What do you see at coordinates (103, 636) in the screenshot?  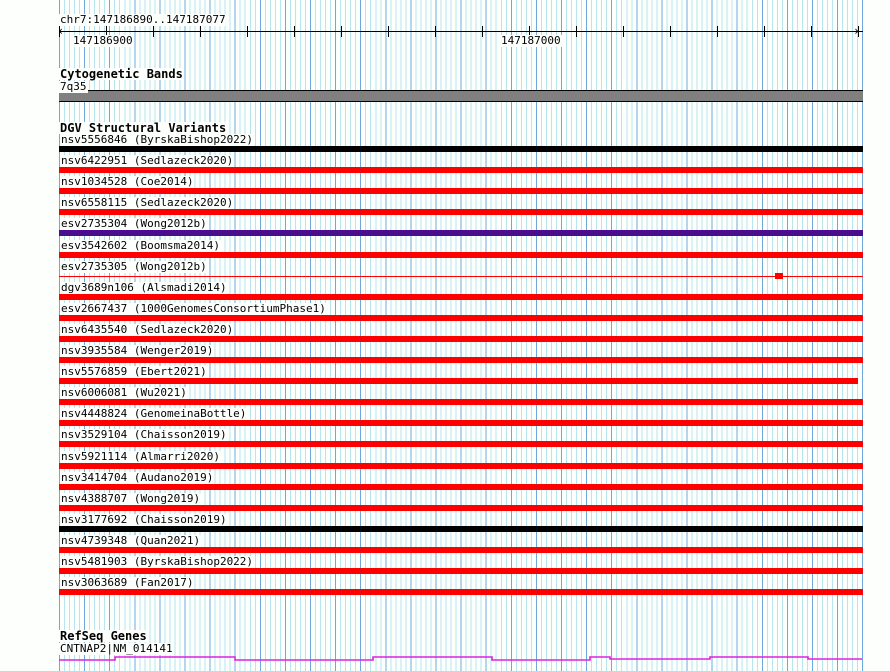 I see `track-title-refseq-genes: RefSeq Genes` at bounding box center [103, 636].